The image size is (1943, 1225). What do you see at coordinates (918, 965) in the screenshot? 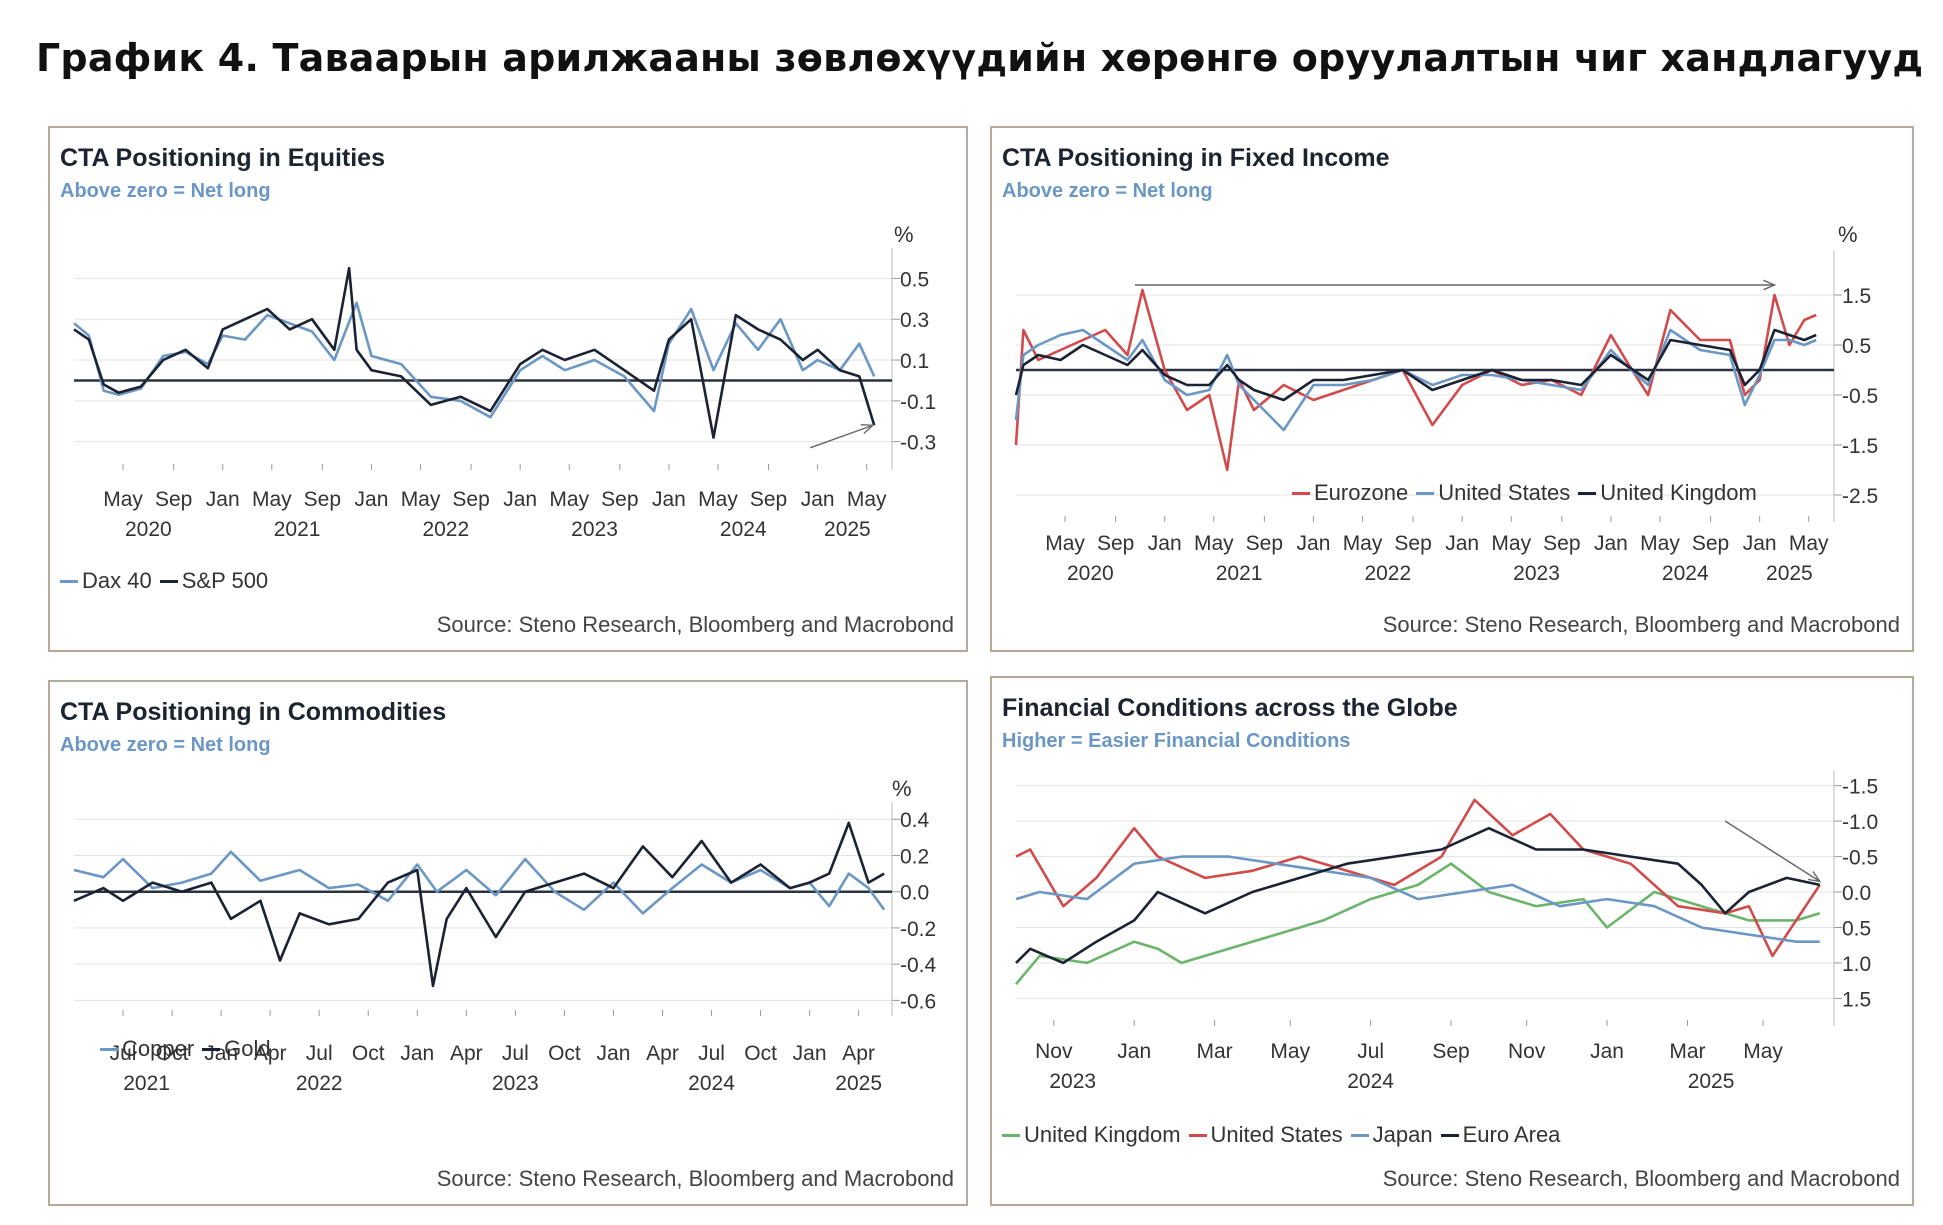
I see `y-tick-label: -0.4` at bounding box center [918, 965].